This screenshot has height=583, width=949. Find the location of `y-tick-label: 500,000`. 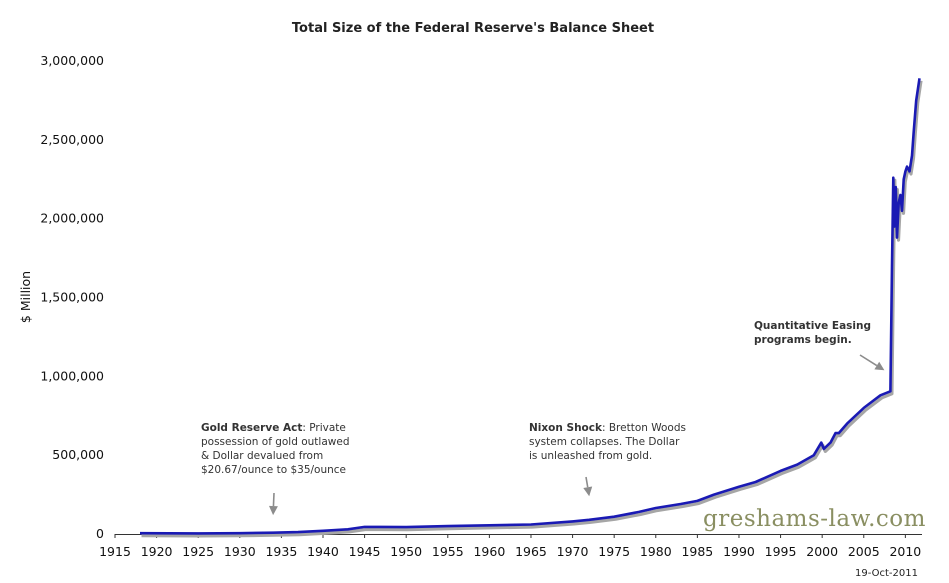

y-tick-label: 500,000 is located at coordinates (78, 454).